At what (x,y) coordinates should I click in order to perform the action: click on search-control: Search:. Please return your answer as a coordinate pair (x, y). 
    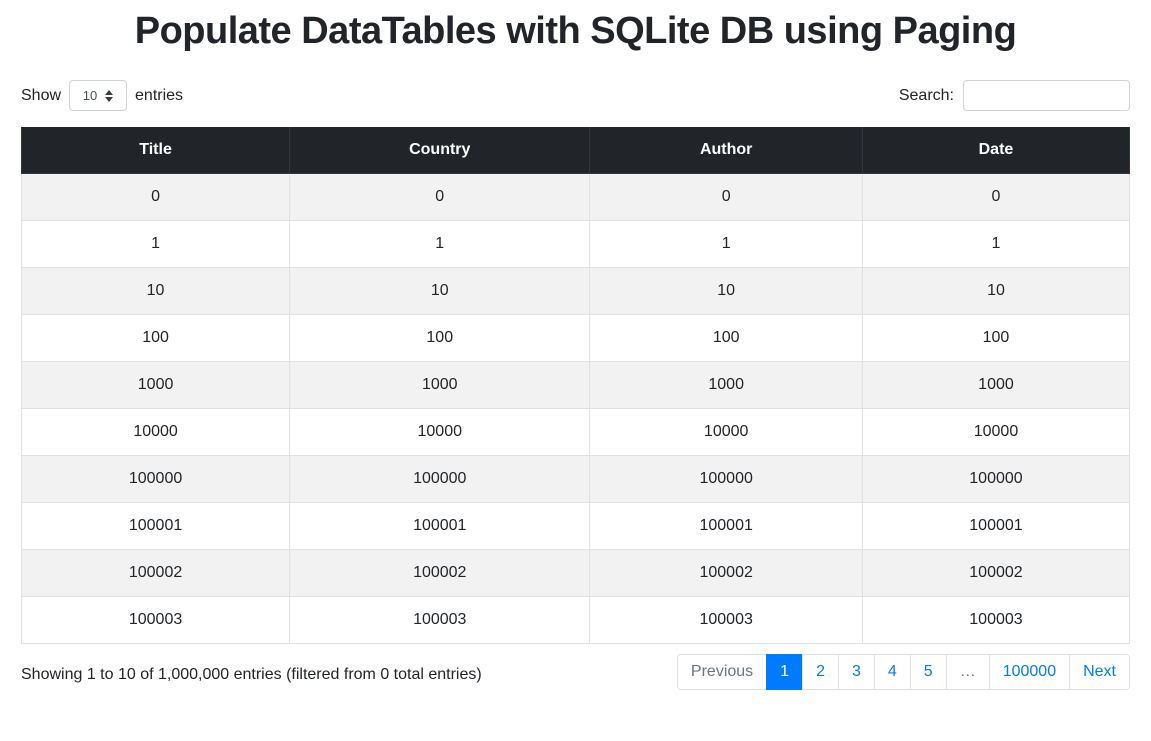
    Looking at the image, I should click on (1014, 95).